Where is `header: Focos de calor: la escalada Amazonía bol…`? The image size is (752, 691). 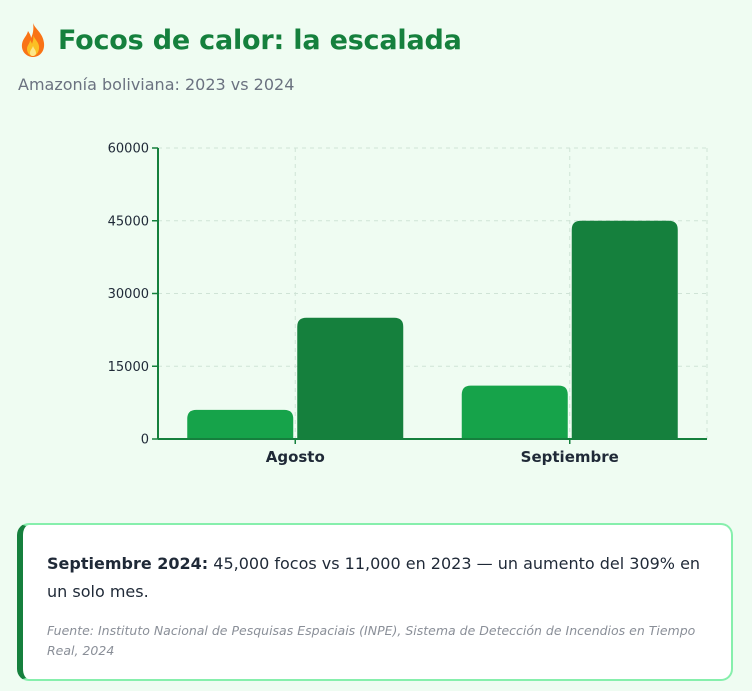 header: Focos de calor: la escalada Amazonía bol… is located at coordinates (378, 57).